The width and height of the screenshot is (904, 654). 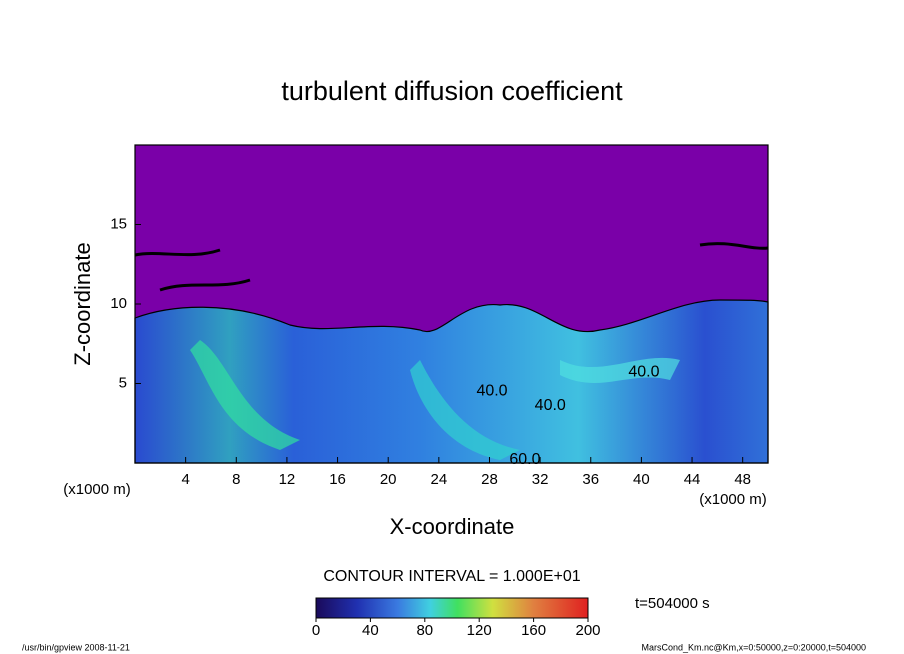 I want to click on colorbar-tick-label: 160, so click(x=533, y=630).